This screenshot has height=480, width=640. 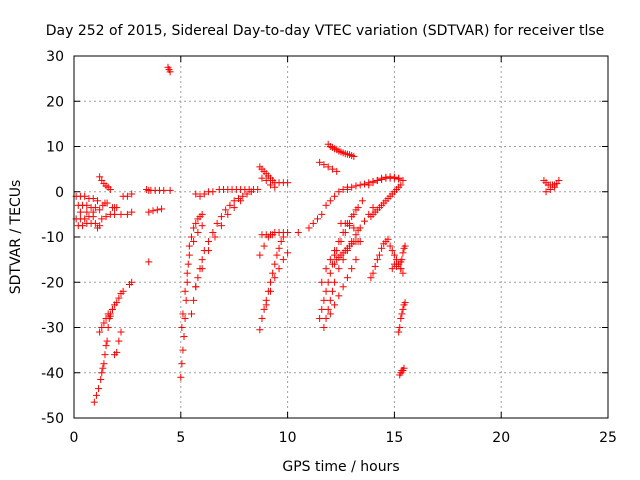 What do you see at coordinates (501, 438) in the screenshot?
I see `x-tick-label: 20` at bounding box center [501, 438].